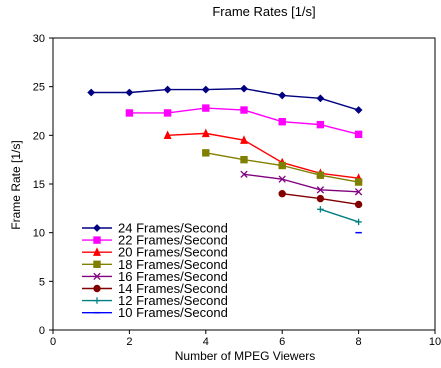 The width and height of the screenshot is (441, 368). What do you see at coordinates (129, 342) in the screenshot?
I see `x-tick-label: 2` at bounding box center [129, 342].